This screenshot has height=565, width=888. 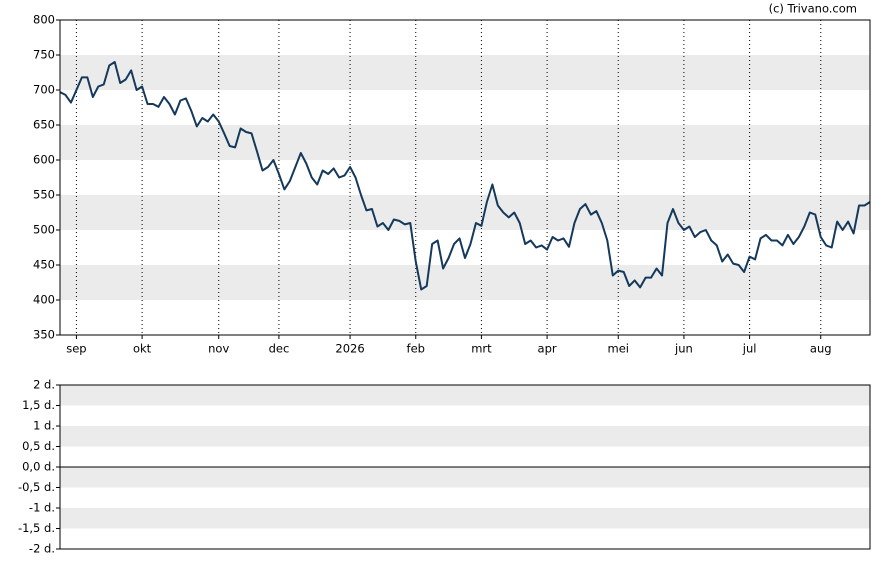 What do you see at coordinates (44, 426) in the screenshot?
I see `y-tick-label: 1 d.` at bounding box center [44, 426].